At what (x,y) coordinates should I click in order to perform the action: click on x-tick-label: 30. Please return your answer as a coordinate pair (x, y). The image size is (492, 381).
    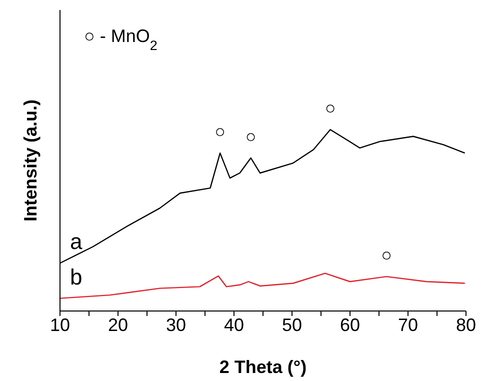
    Looking at the image, I should click on (176, 324).